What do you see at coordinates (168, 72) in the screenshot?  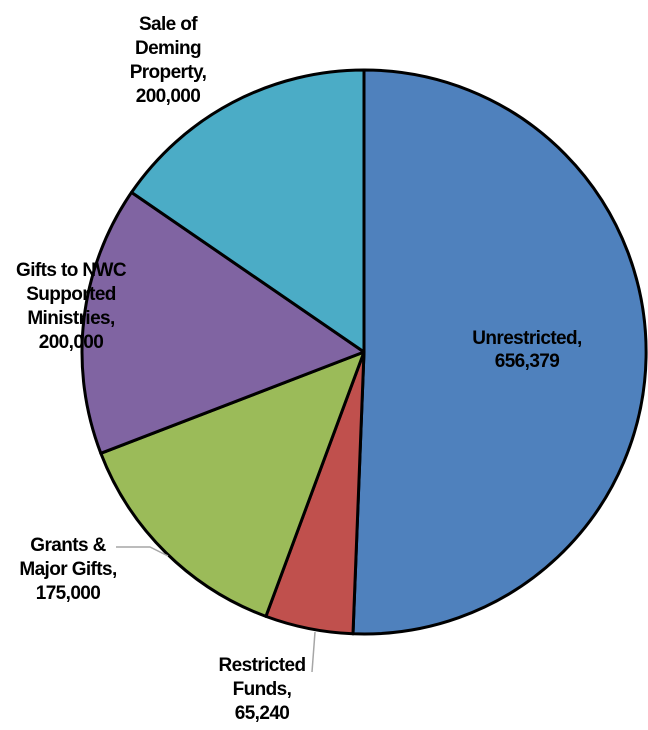 I see `slice-label-line: Property,` at bounding box center [168, 72].